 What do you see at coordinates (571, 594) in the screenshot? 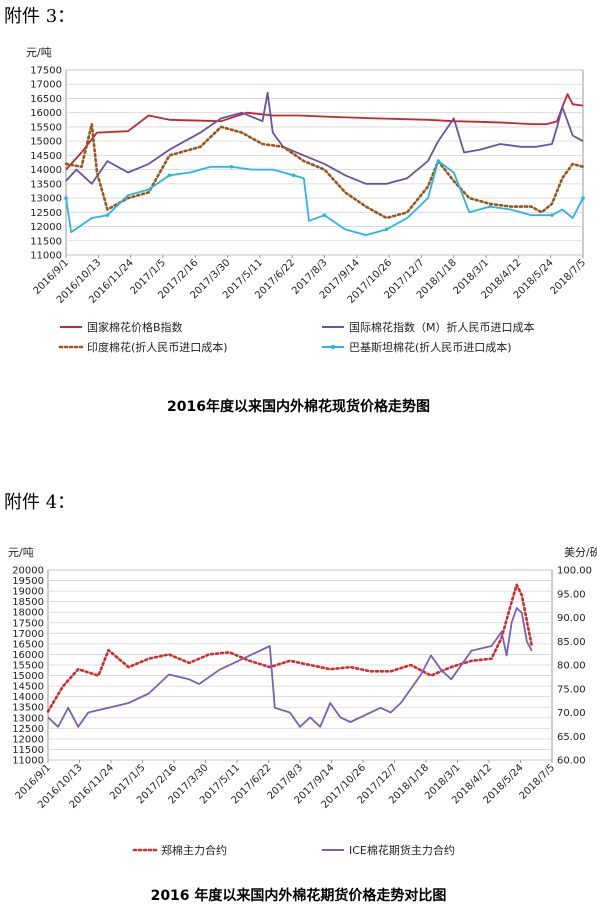
I see `y-right-tick-label: 95.00` at bounding box center [571, 594].